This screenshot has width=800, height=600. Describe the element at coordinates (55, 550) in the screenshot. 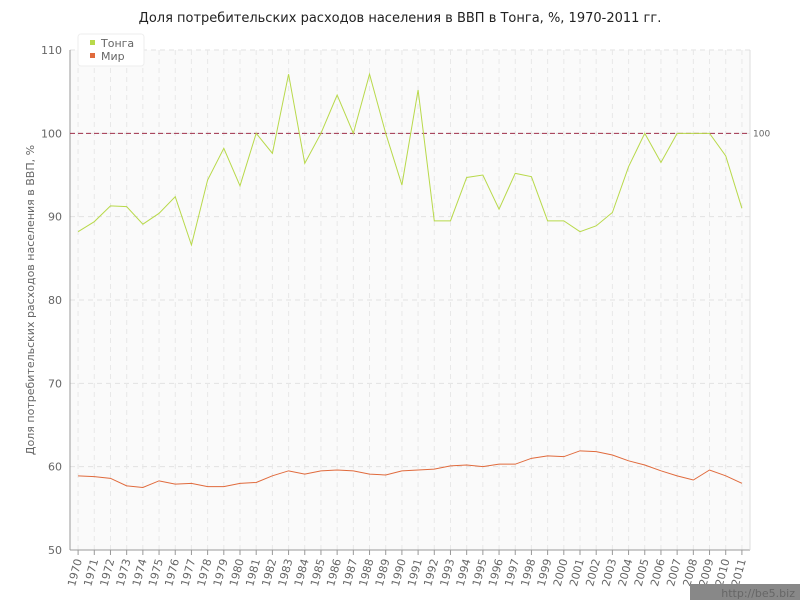

I see `y-tick-label: 50` at that location.